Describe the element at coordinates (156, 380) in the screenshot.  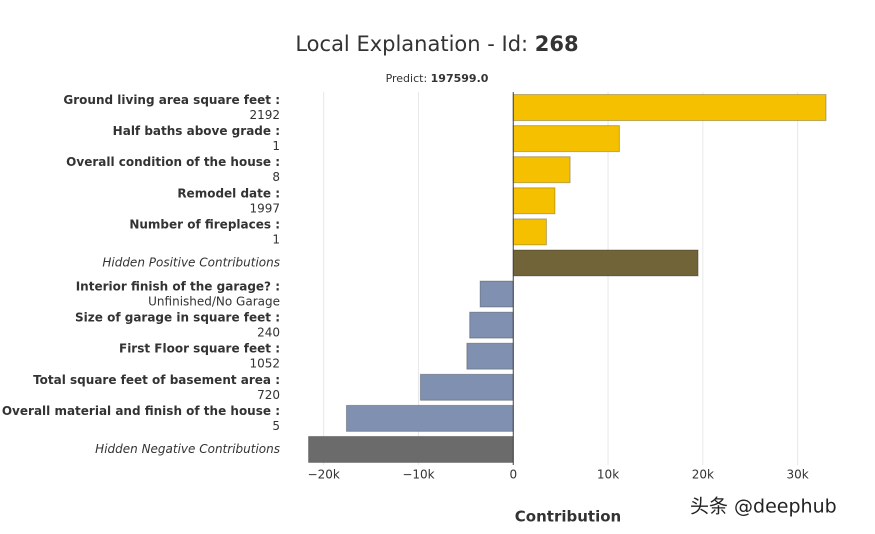
I see `category-label: Total square feet of basement area :` at that location.